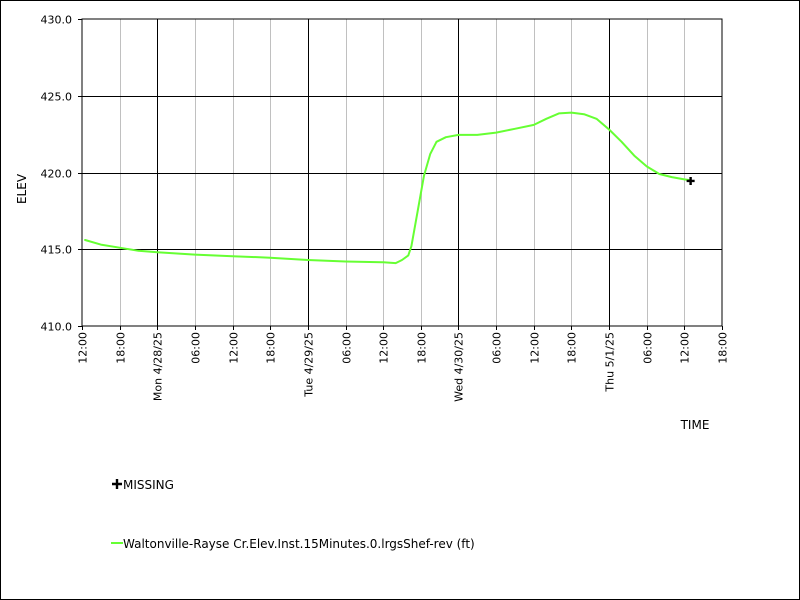 The image size is (800, 600). What do you see at coordinates (117, 543) in the screenshot?
I see `series-line-swatch` at bounding box center [117, 543].